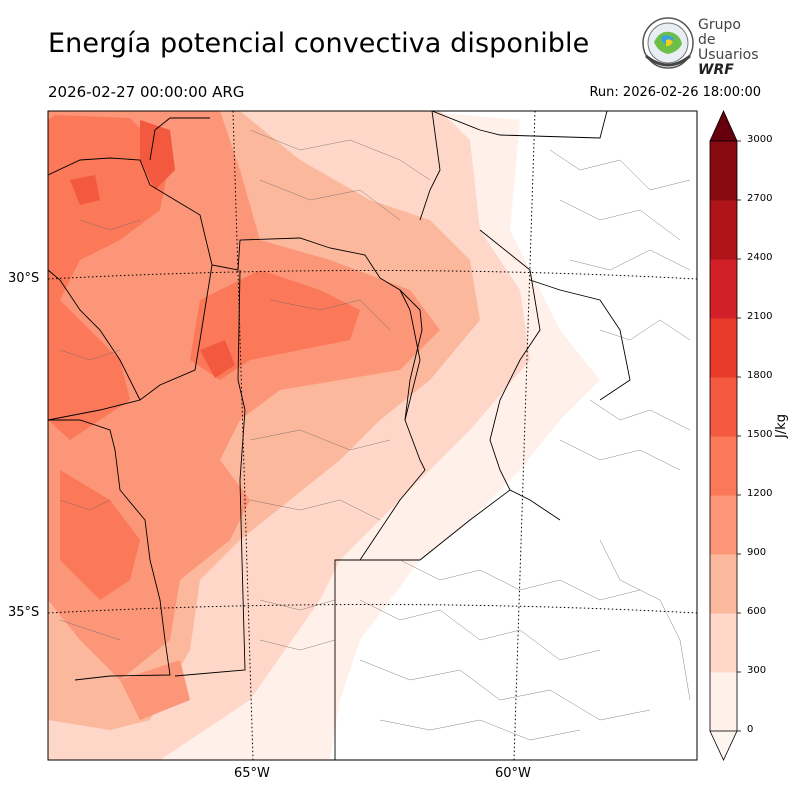 The height and width of the screenshot is (800, 800). What do you see at coordinates (781, 426) in the screenshot?
I see `colorbar-unit: J/kg` at bounding box center [781, 426].